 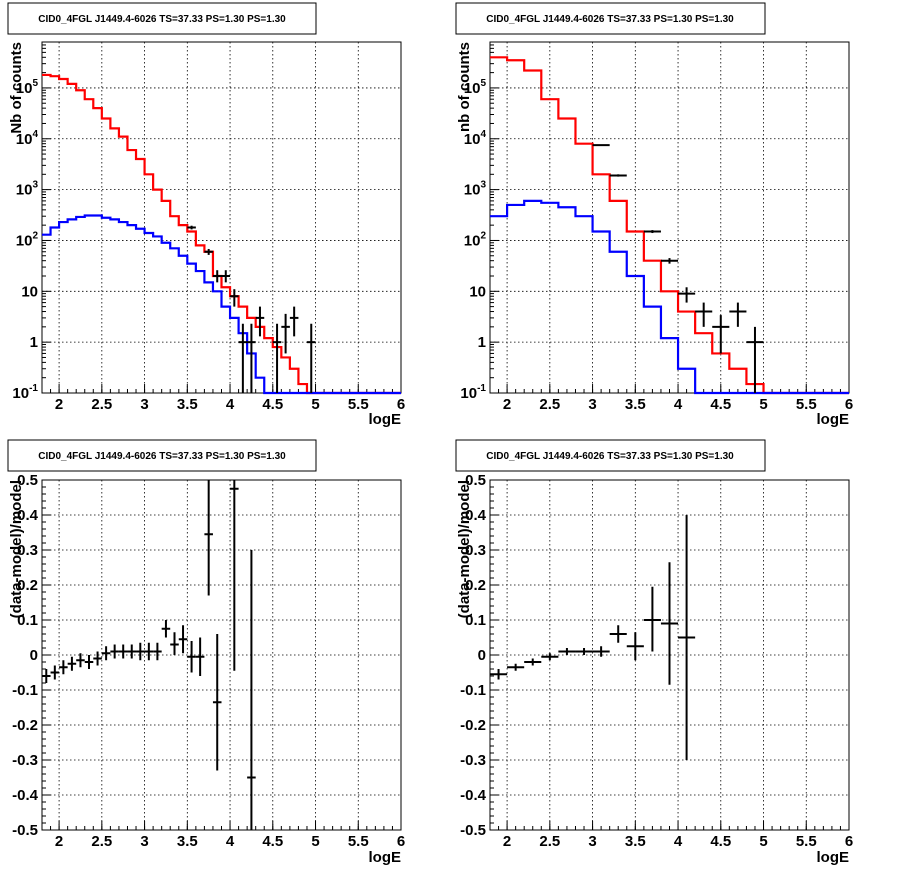 I want to click on total-model-line, so click(x=221, y=234).